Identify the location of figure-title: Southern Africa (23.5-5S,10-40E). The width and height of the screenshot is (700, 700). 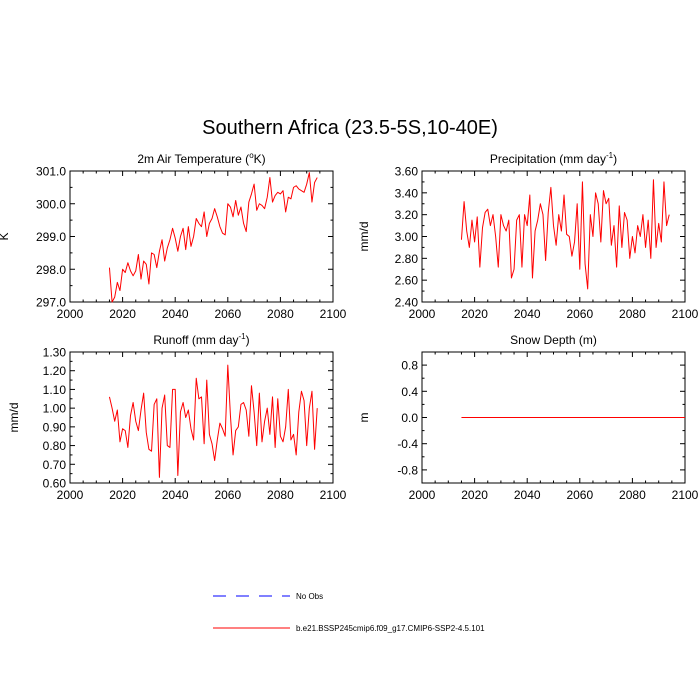
(350, 128).